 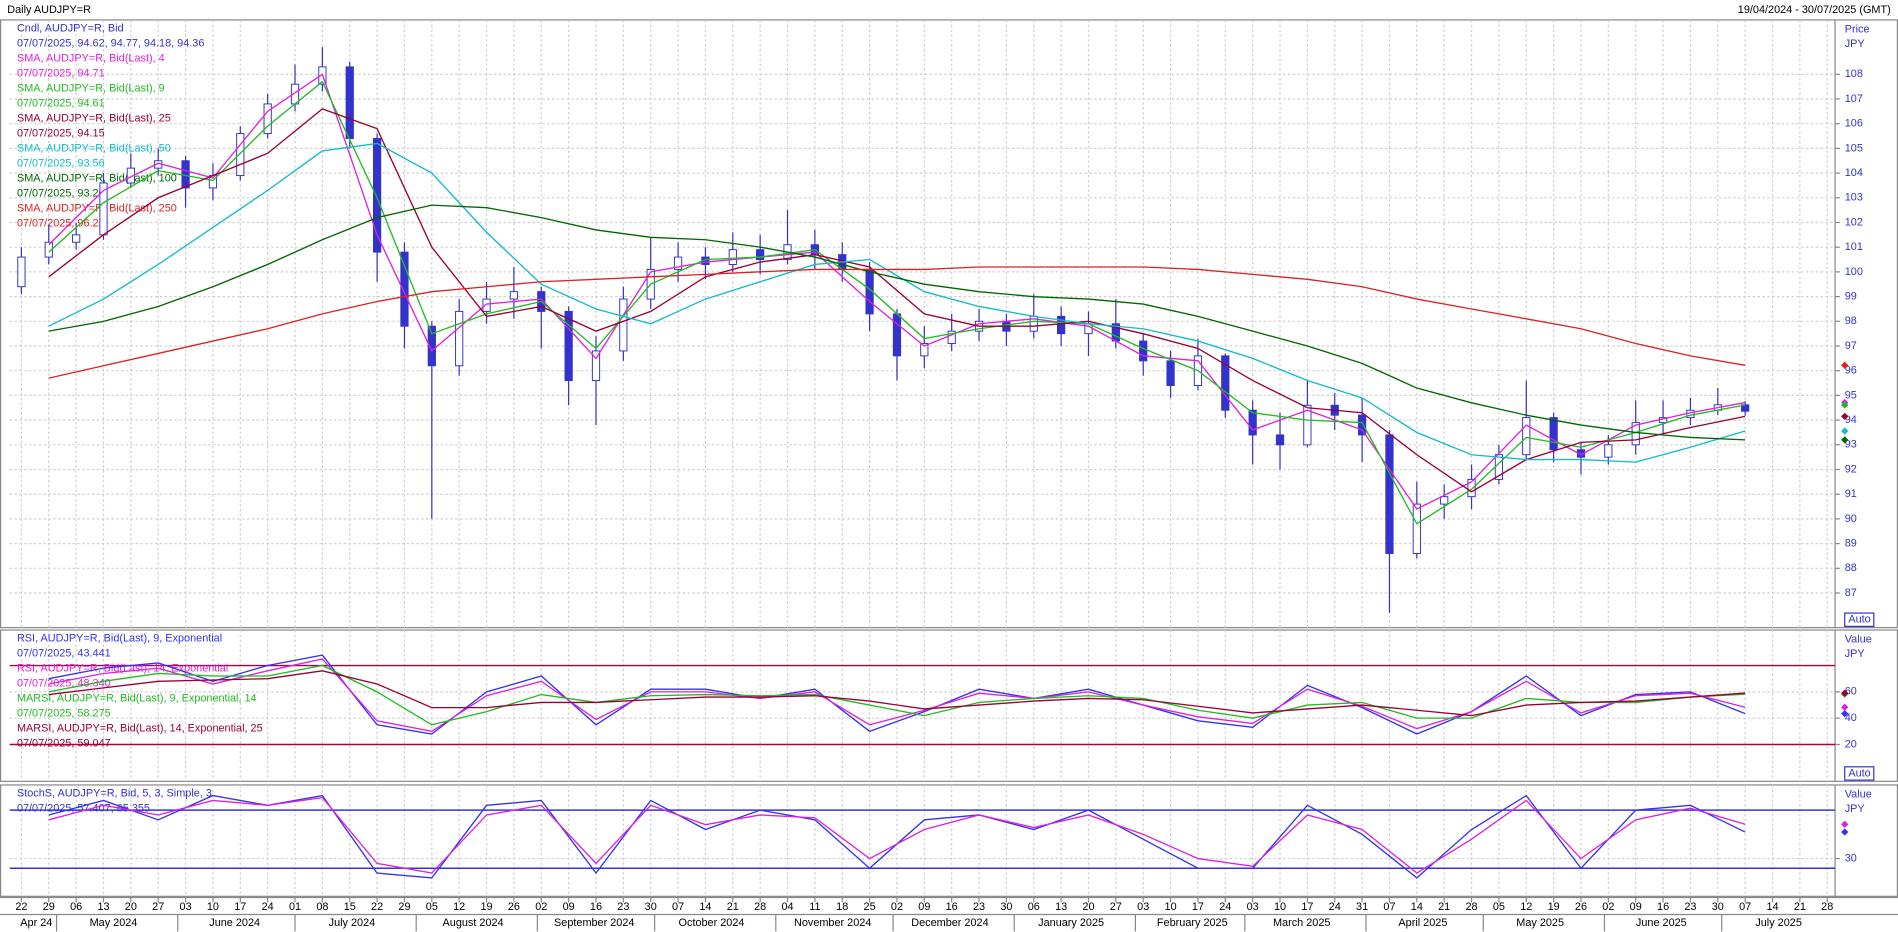 I want to click on x-tick-label: 06, so click(x=1034, y=907).